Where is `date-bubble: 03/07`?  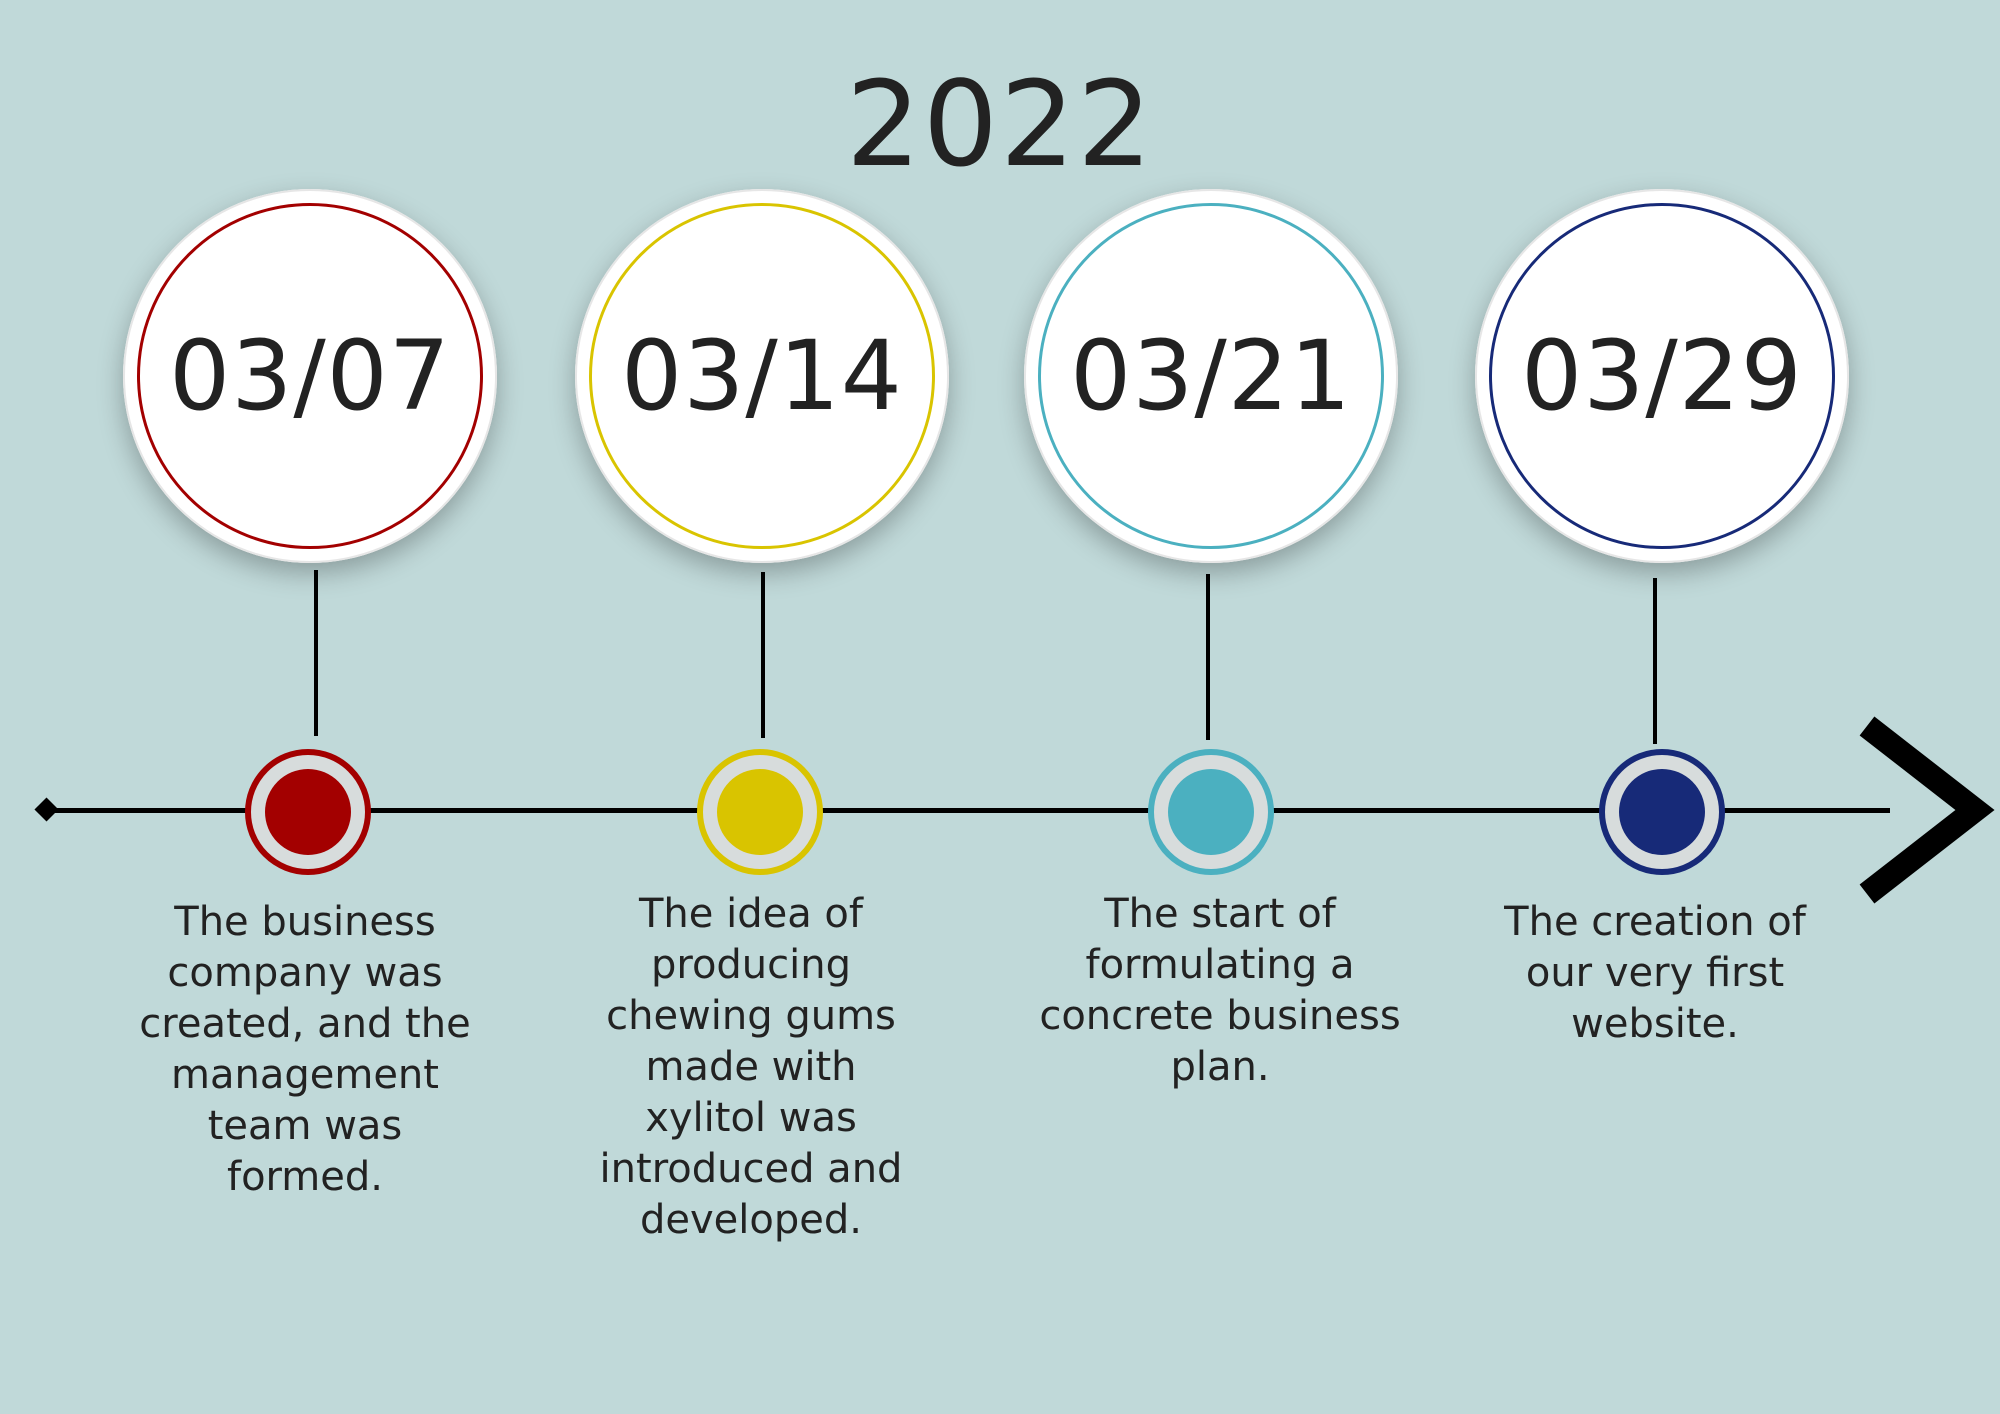
date-bubble: 03/07 is located at coordinates (310, 376).